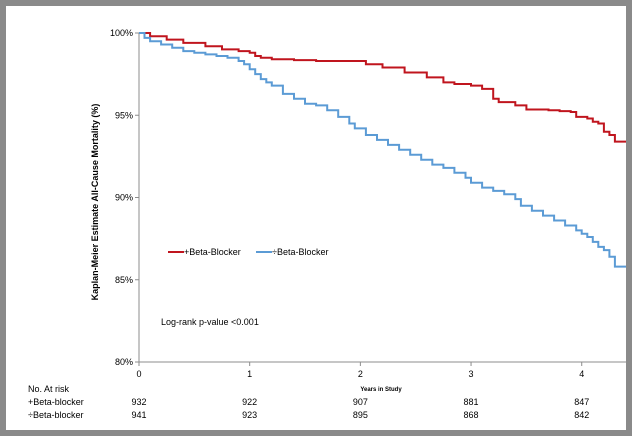  I want to click on x-tick-label: 3, so click(471, 374).